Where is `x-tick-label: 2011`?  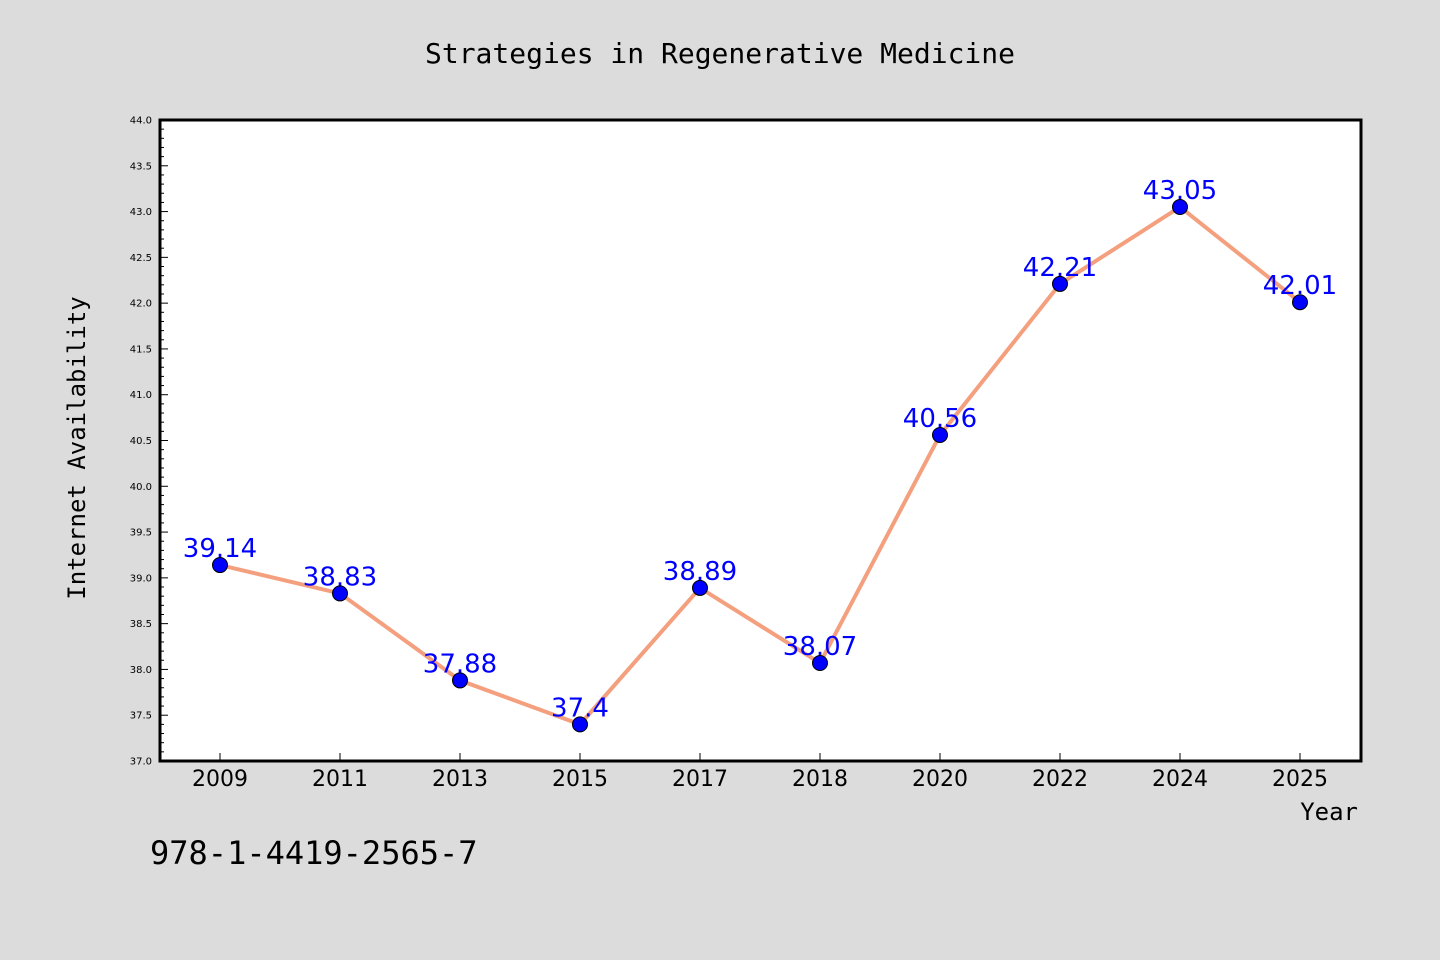
x-tick-label: 2011 is located at coordinates (340, 779).